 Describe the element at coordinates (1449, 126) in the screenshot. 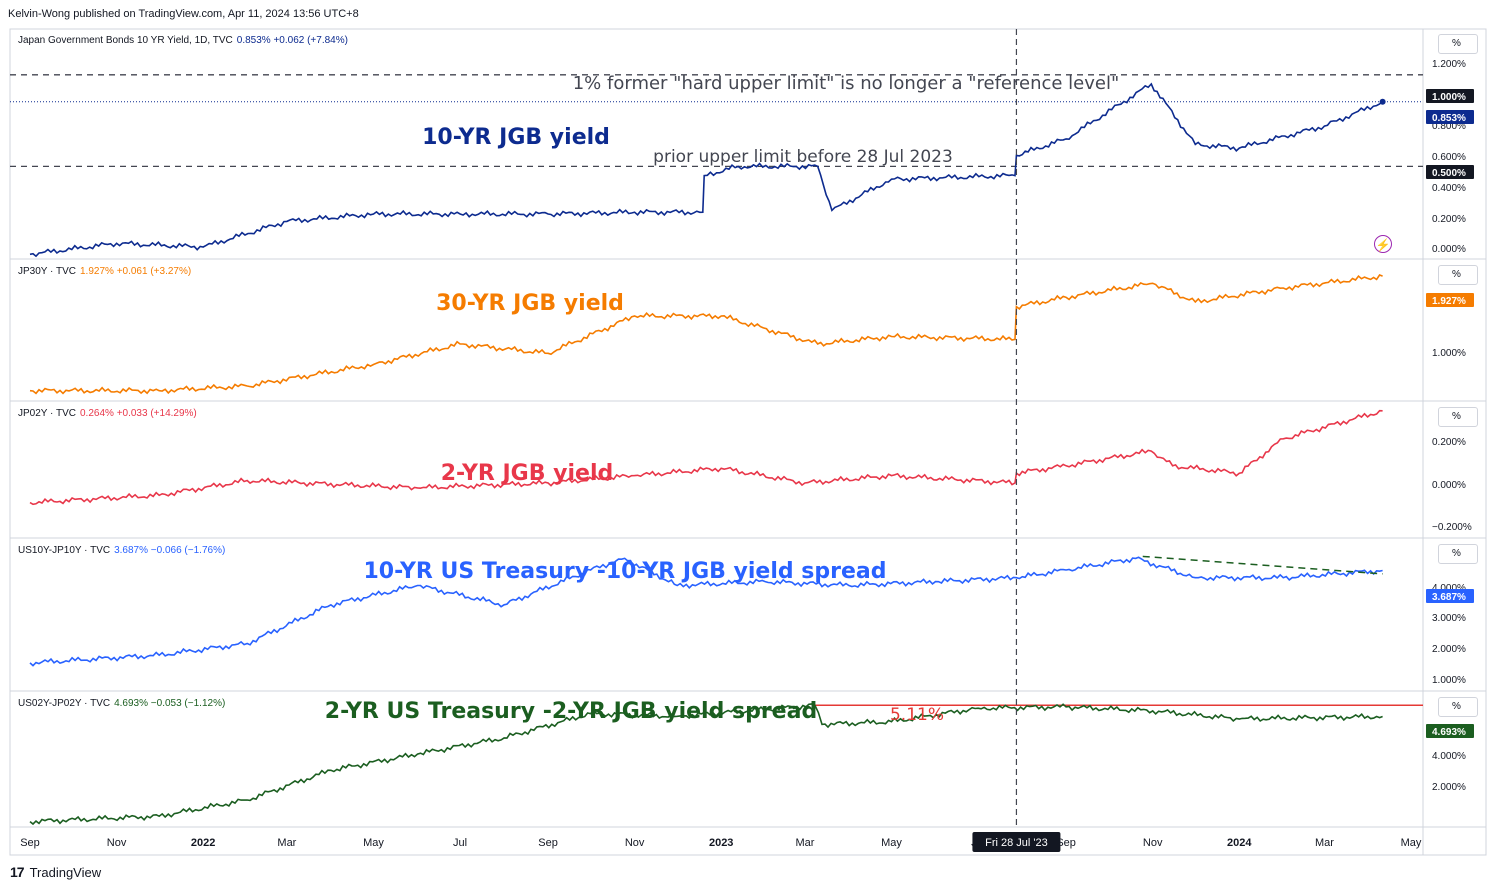

I see `y-tick-label: 0.800%` at that location.